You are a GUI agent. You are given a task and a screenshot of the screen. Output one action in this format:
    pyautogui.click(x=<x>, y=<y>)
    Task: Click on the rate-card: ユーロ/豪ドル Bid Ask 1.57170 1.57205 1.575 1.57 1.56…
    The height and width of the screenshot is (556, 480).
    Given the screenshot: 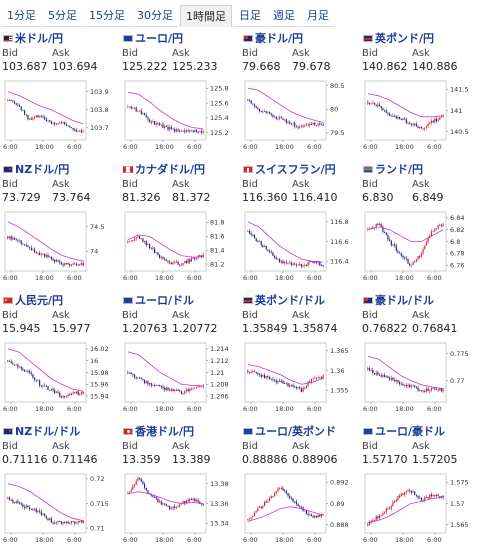 What is the action you would take?
    pyautogui.click(x=416, y=484)
    